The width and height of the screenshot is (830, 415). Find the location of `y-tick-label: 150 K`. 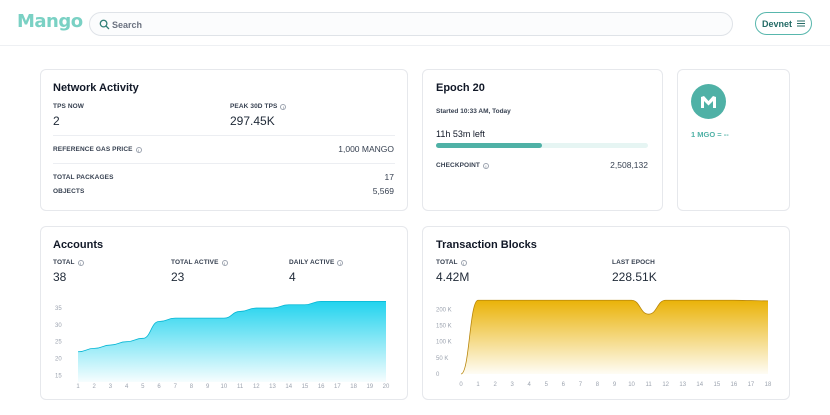

y-tick-label: 150 K is located at coordinates (444, 326).